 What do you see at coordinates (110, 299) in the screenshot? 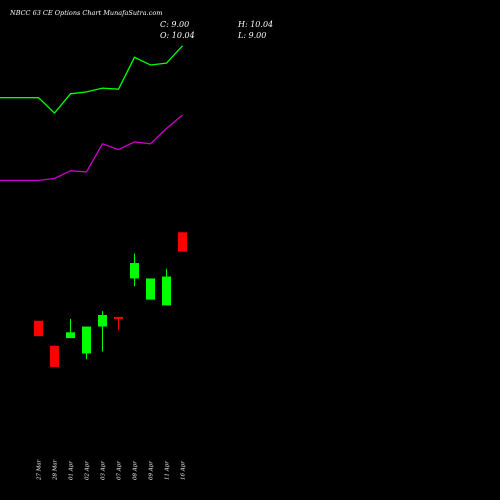
I see `candles` at bounding box center [110, 299].